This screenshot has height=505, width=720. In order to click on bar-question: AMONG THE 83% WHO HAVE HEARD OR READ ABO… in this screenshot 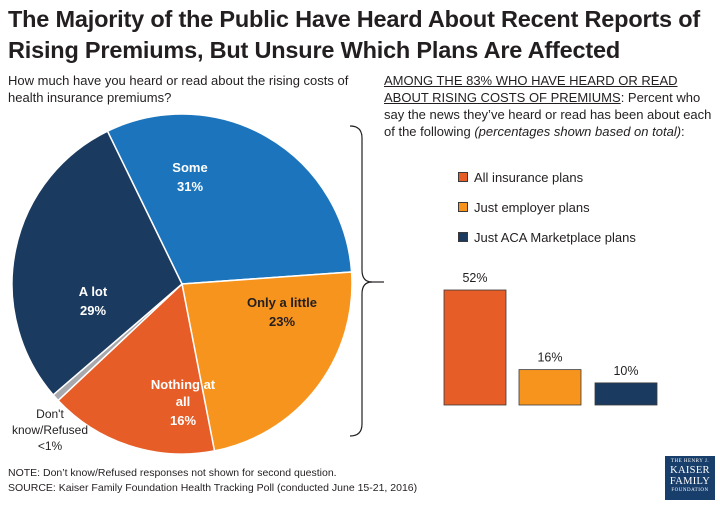, I will do `click(550, 106)`.